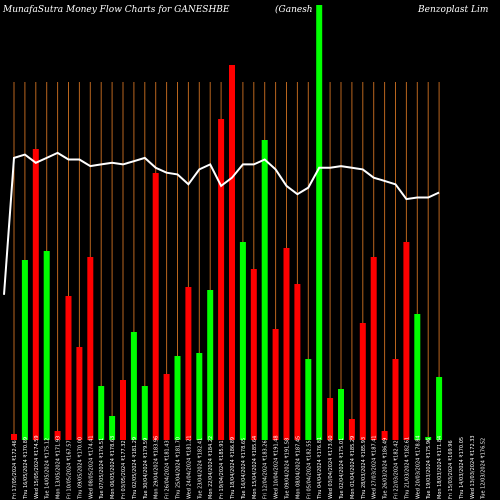 The height and width of the screenshot is (500, 500). Describe the element at coordinates (462, 468) in the screenshot. I see `x-tick-label: Thu 14/03/2024 ₹170.05` at that location.